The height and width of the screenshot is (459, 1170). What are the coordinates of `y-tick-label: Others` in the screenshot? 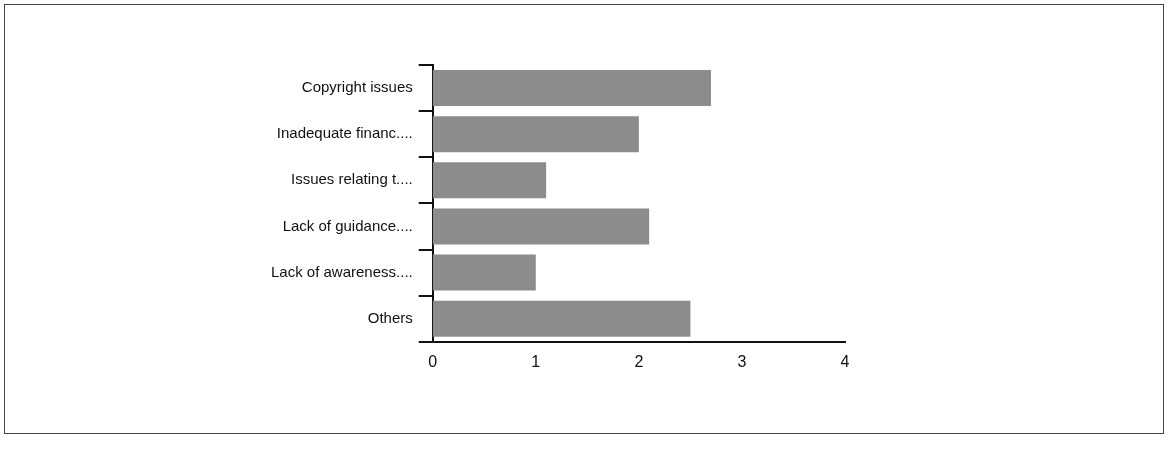 It's located at (390, 317).